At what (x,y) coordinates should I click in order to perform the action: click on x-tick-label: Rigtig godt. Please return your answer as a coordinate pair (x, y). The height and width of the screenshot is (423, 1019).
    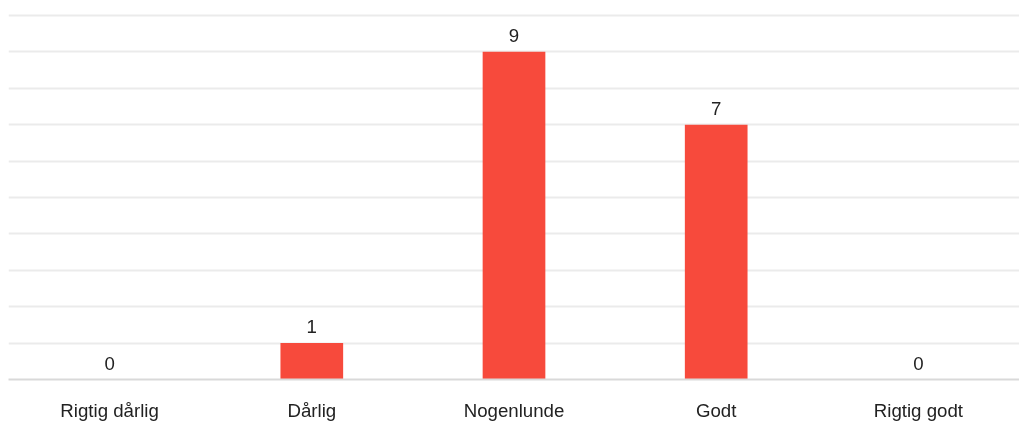
    Looking at the image, I should click on (918, 410).